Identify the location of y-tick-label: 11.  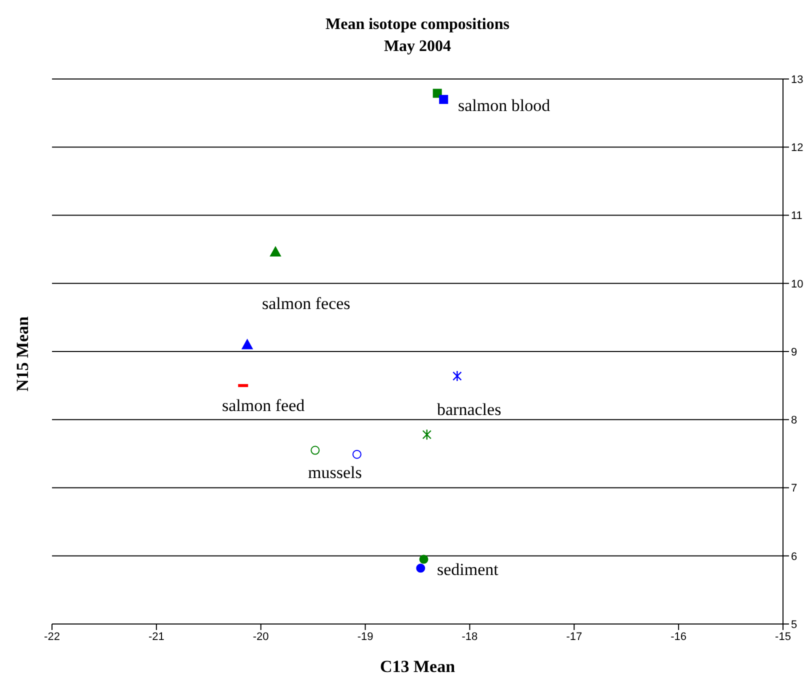
(796, 216).